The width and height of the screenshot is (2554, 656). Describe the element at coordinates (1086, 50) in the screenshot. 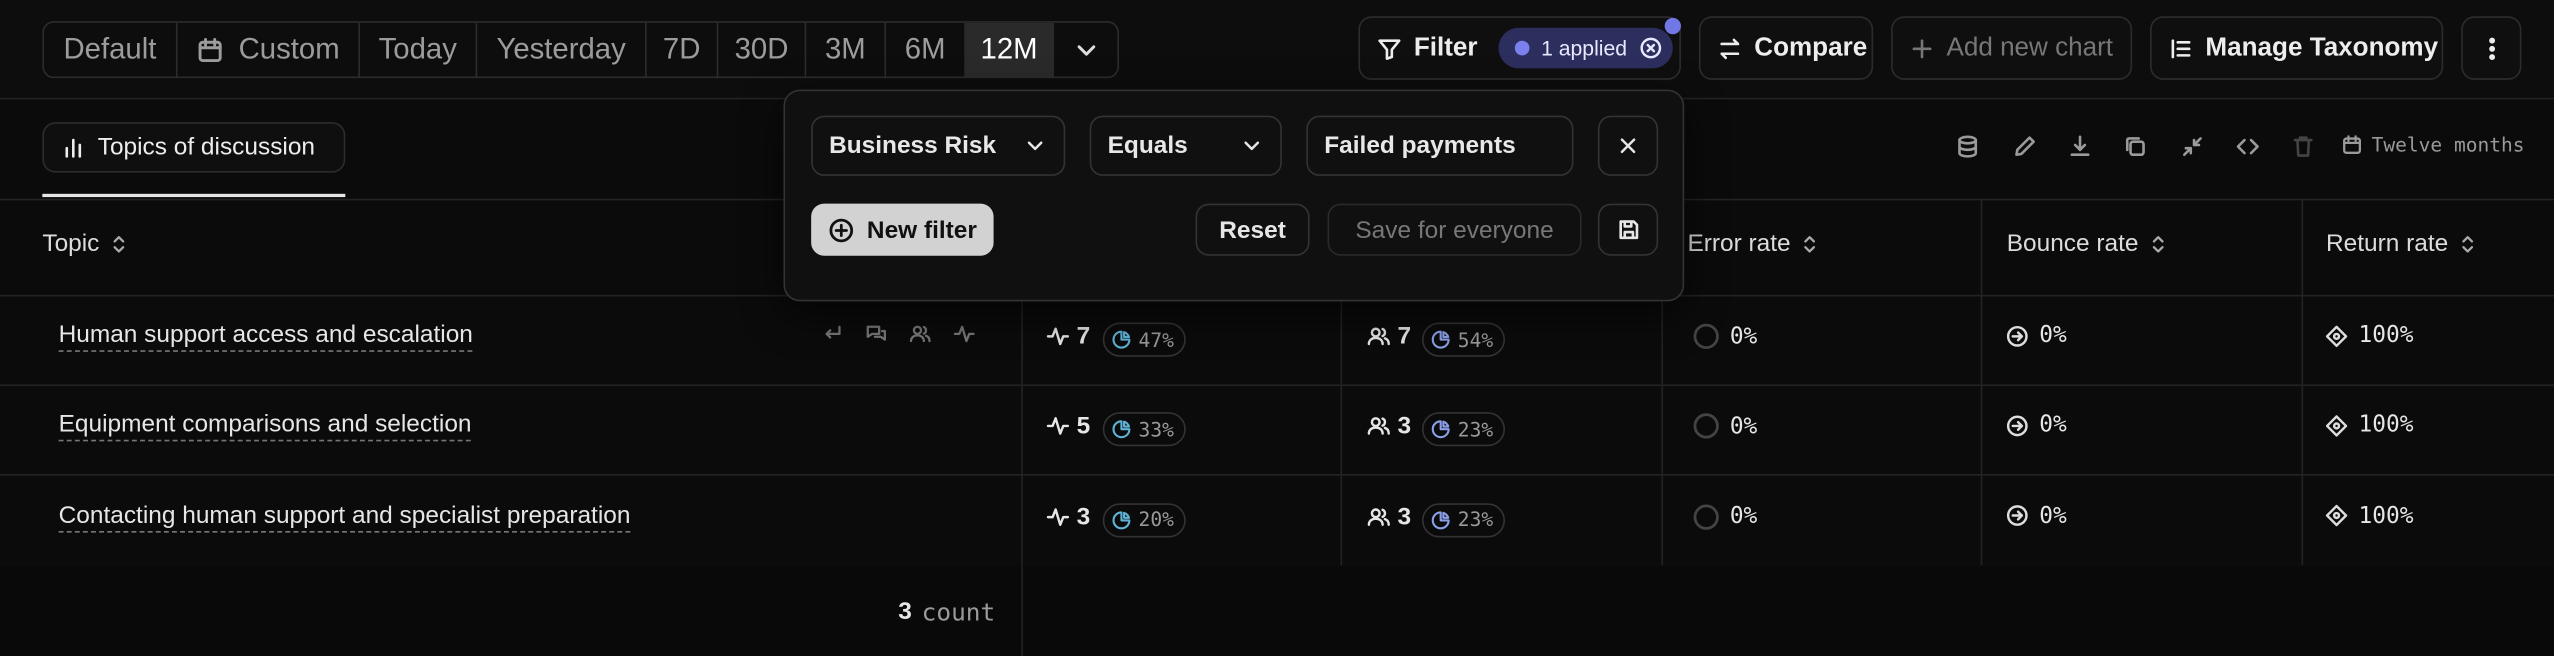

I see `range-dropdown` at that location.